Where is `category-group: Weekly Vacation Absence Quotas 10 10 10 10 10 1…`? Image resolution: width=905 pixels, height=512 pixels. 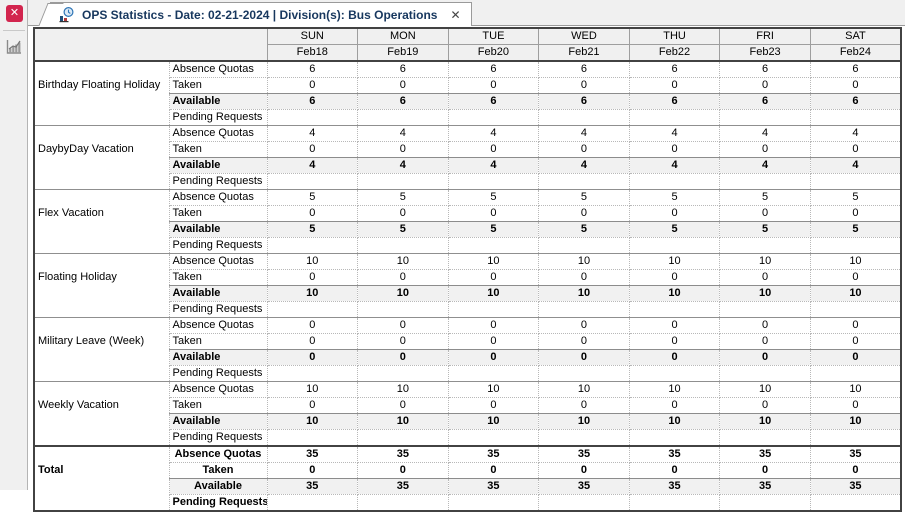 category-group: Weekly Vacation Absence Quotas 10 10 10 10 10 1… is located at coordinates (467, 414).